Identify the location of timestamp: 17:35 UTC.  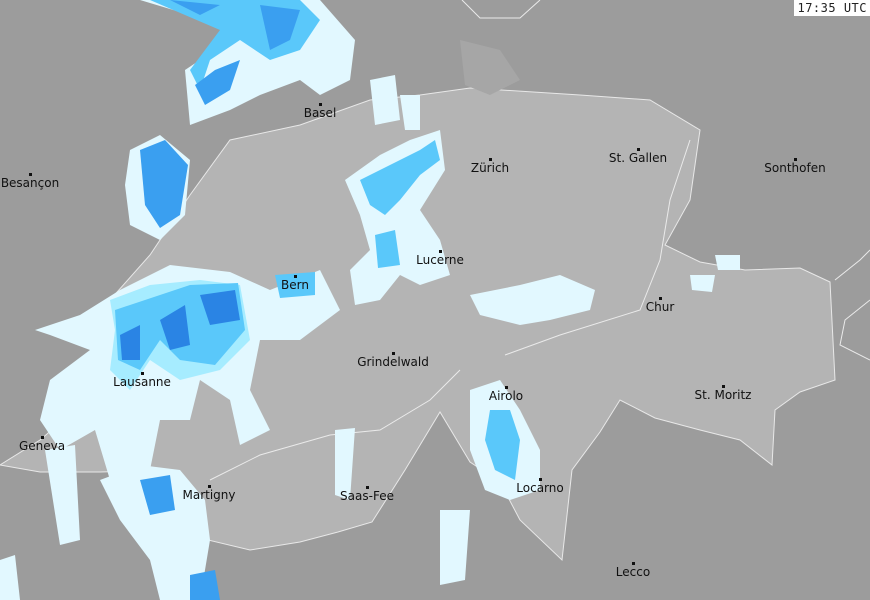
(832, 8).